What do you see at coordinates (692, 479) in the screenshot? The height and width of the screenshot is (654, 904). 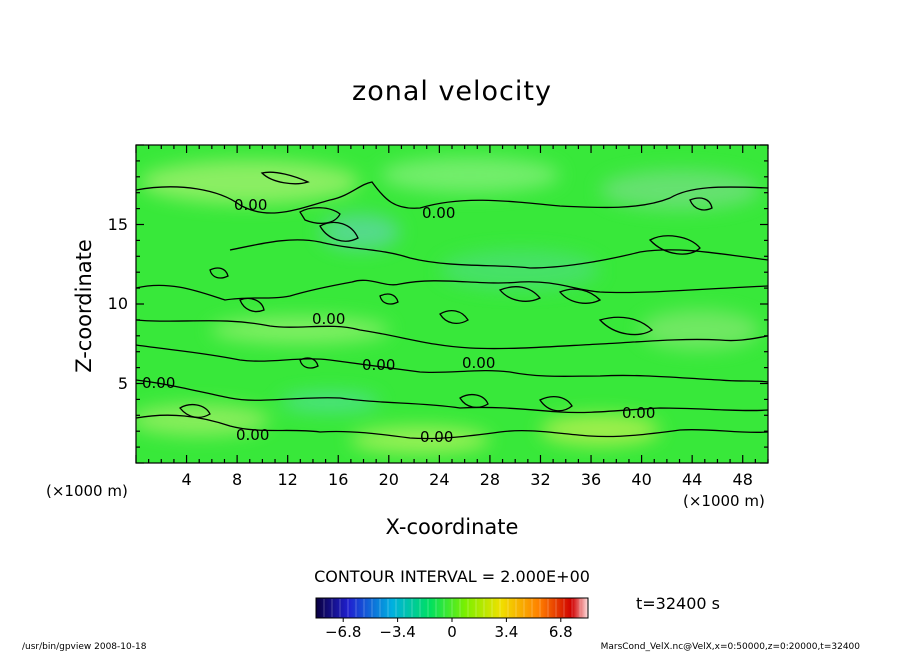 I see `x-tick-label: 44` at bounding box center [692, 479].